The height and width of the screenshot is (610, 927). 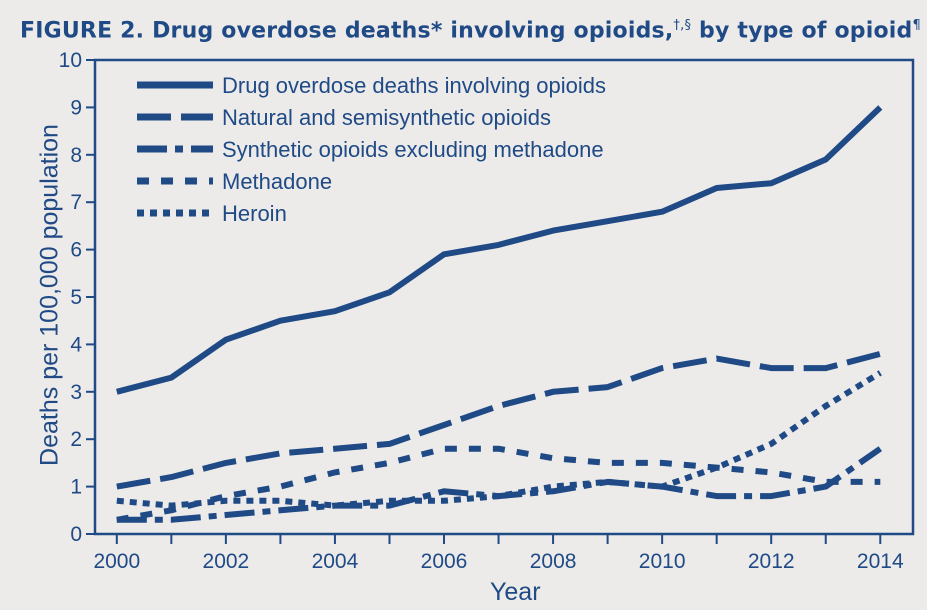 I want to click on legend-label-2: Natural and semisynthetic opioids, so click(x=386, y=117).